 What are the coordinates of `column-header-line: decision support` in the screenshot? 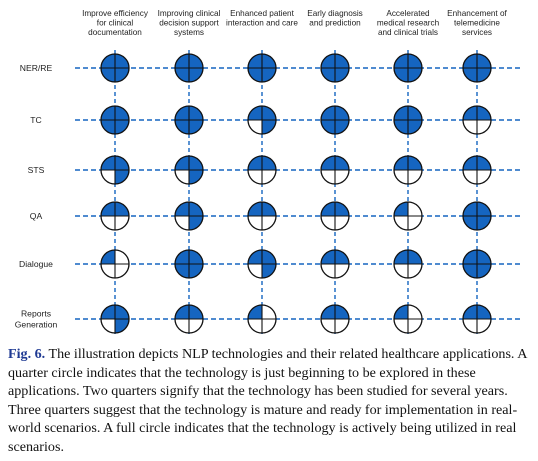 It's located at (189, 23).